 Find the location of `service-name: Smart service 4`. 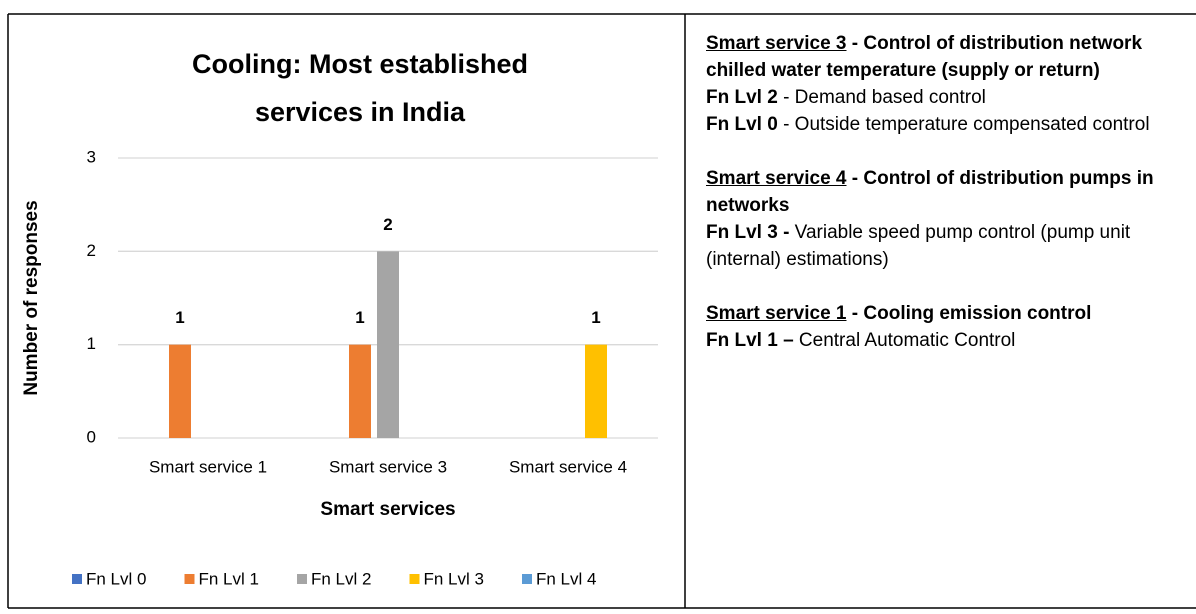

service-name: Smart service 4 is located at coordinates (776, 178).